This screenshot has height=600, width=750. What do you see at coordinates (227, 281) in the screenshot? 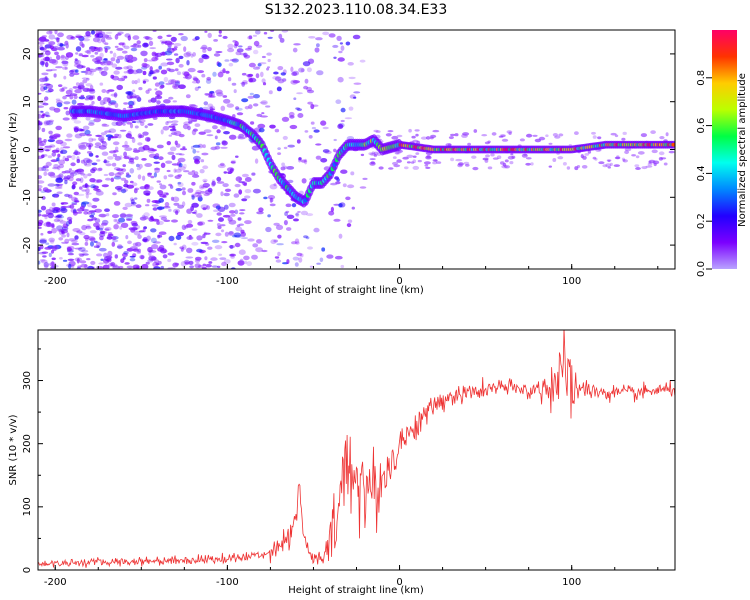
I see `spectrogram-xtick-label: -100` at bounding box center [227, 281].